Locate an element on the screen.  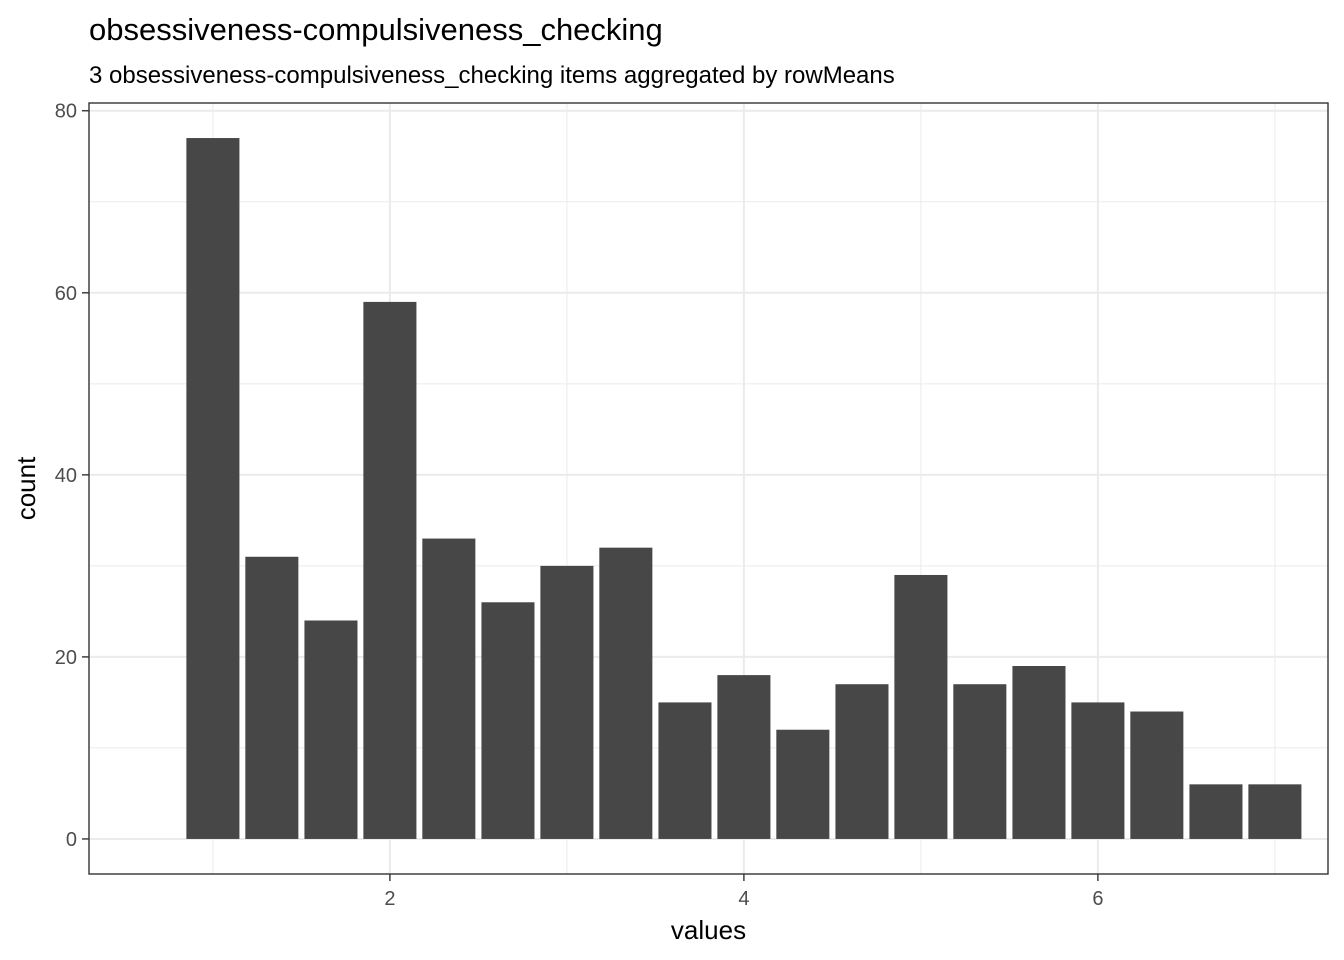
y-axis-ticks: 0 20 40 60 80 is located at coordinates (72, 476).